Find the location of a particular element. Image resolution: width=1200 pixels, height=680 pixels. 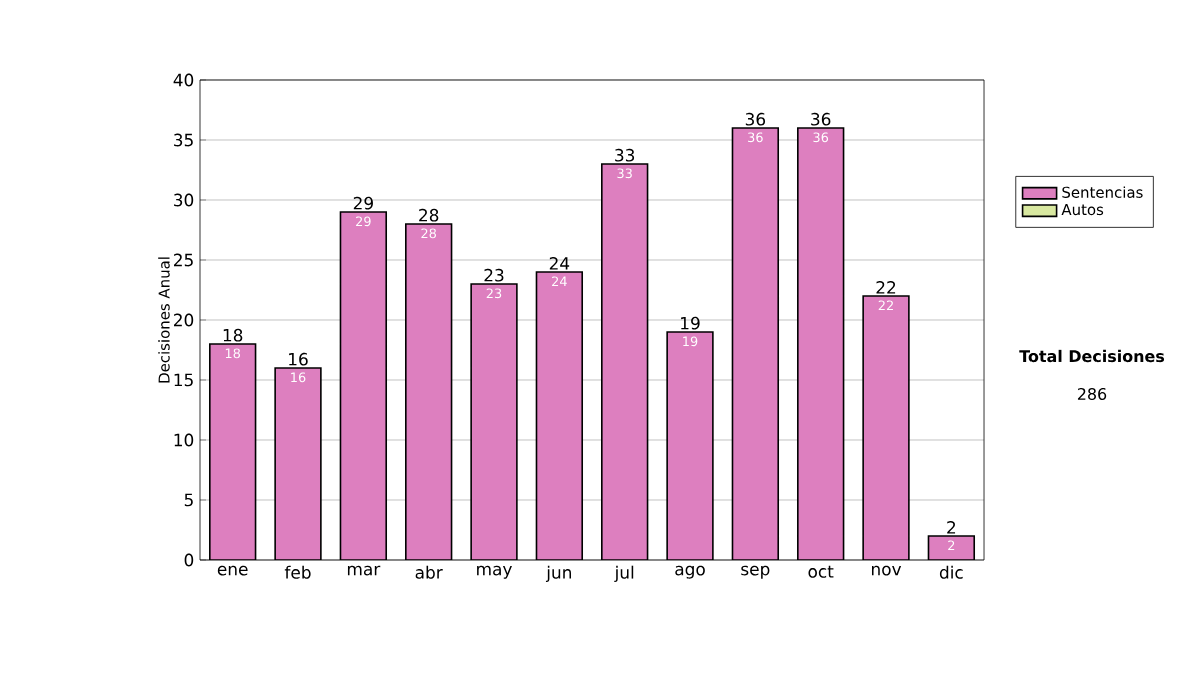

total-label: 24 is located at coordinates (559, 263).